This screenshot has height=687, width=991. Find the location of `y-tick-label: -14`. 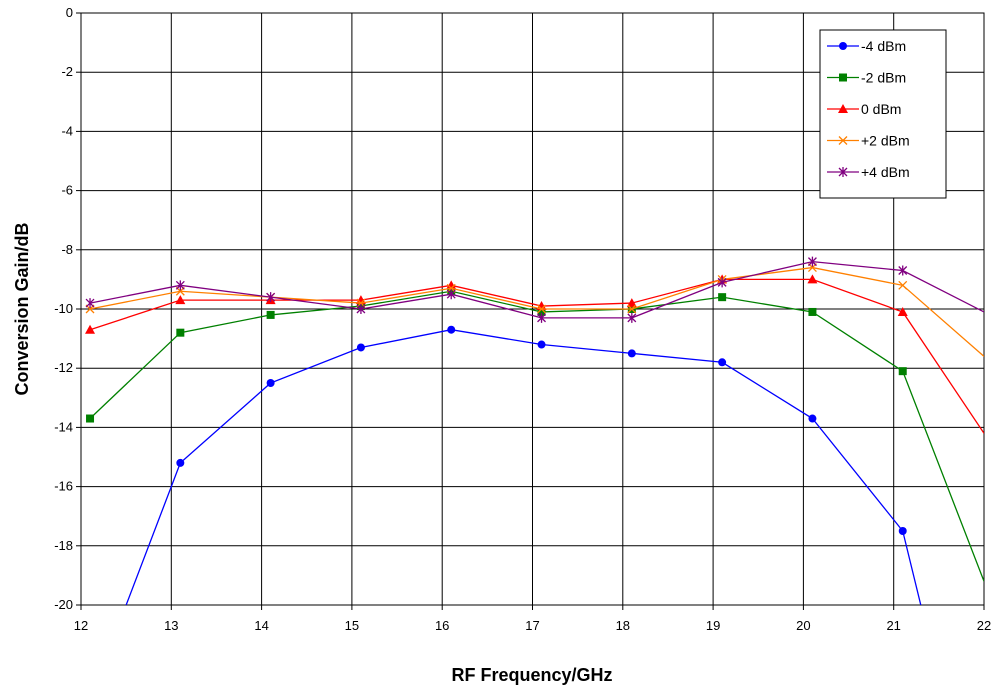

y-tick-label: -14 is located at coordinates (63, 426).